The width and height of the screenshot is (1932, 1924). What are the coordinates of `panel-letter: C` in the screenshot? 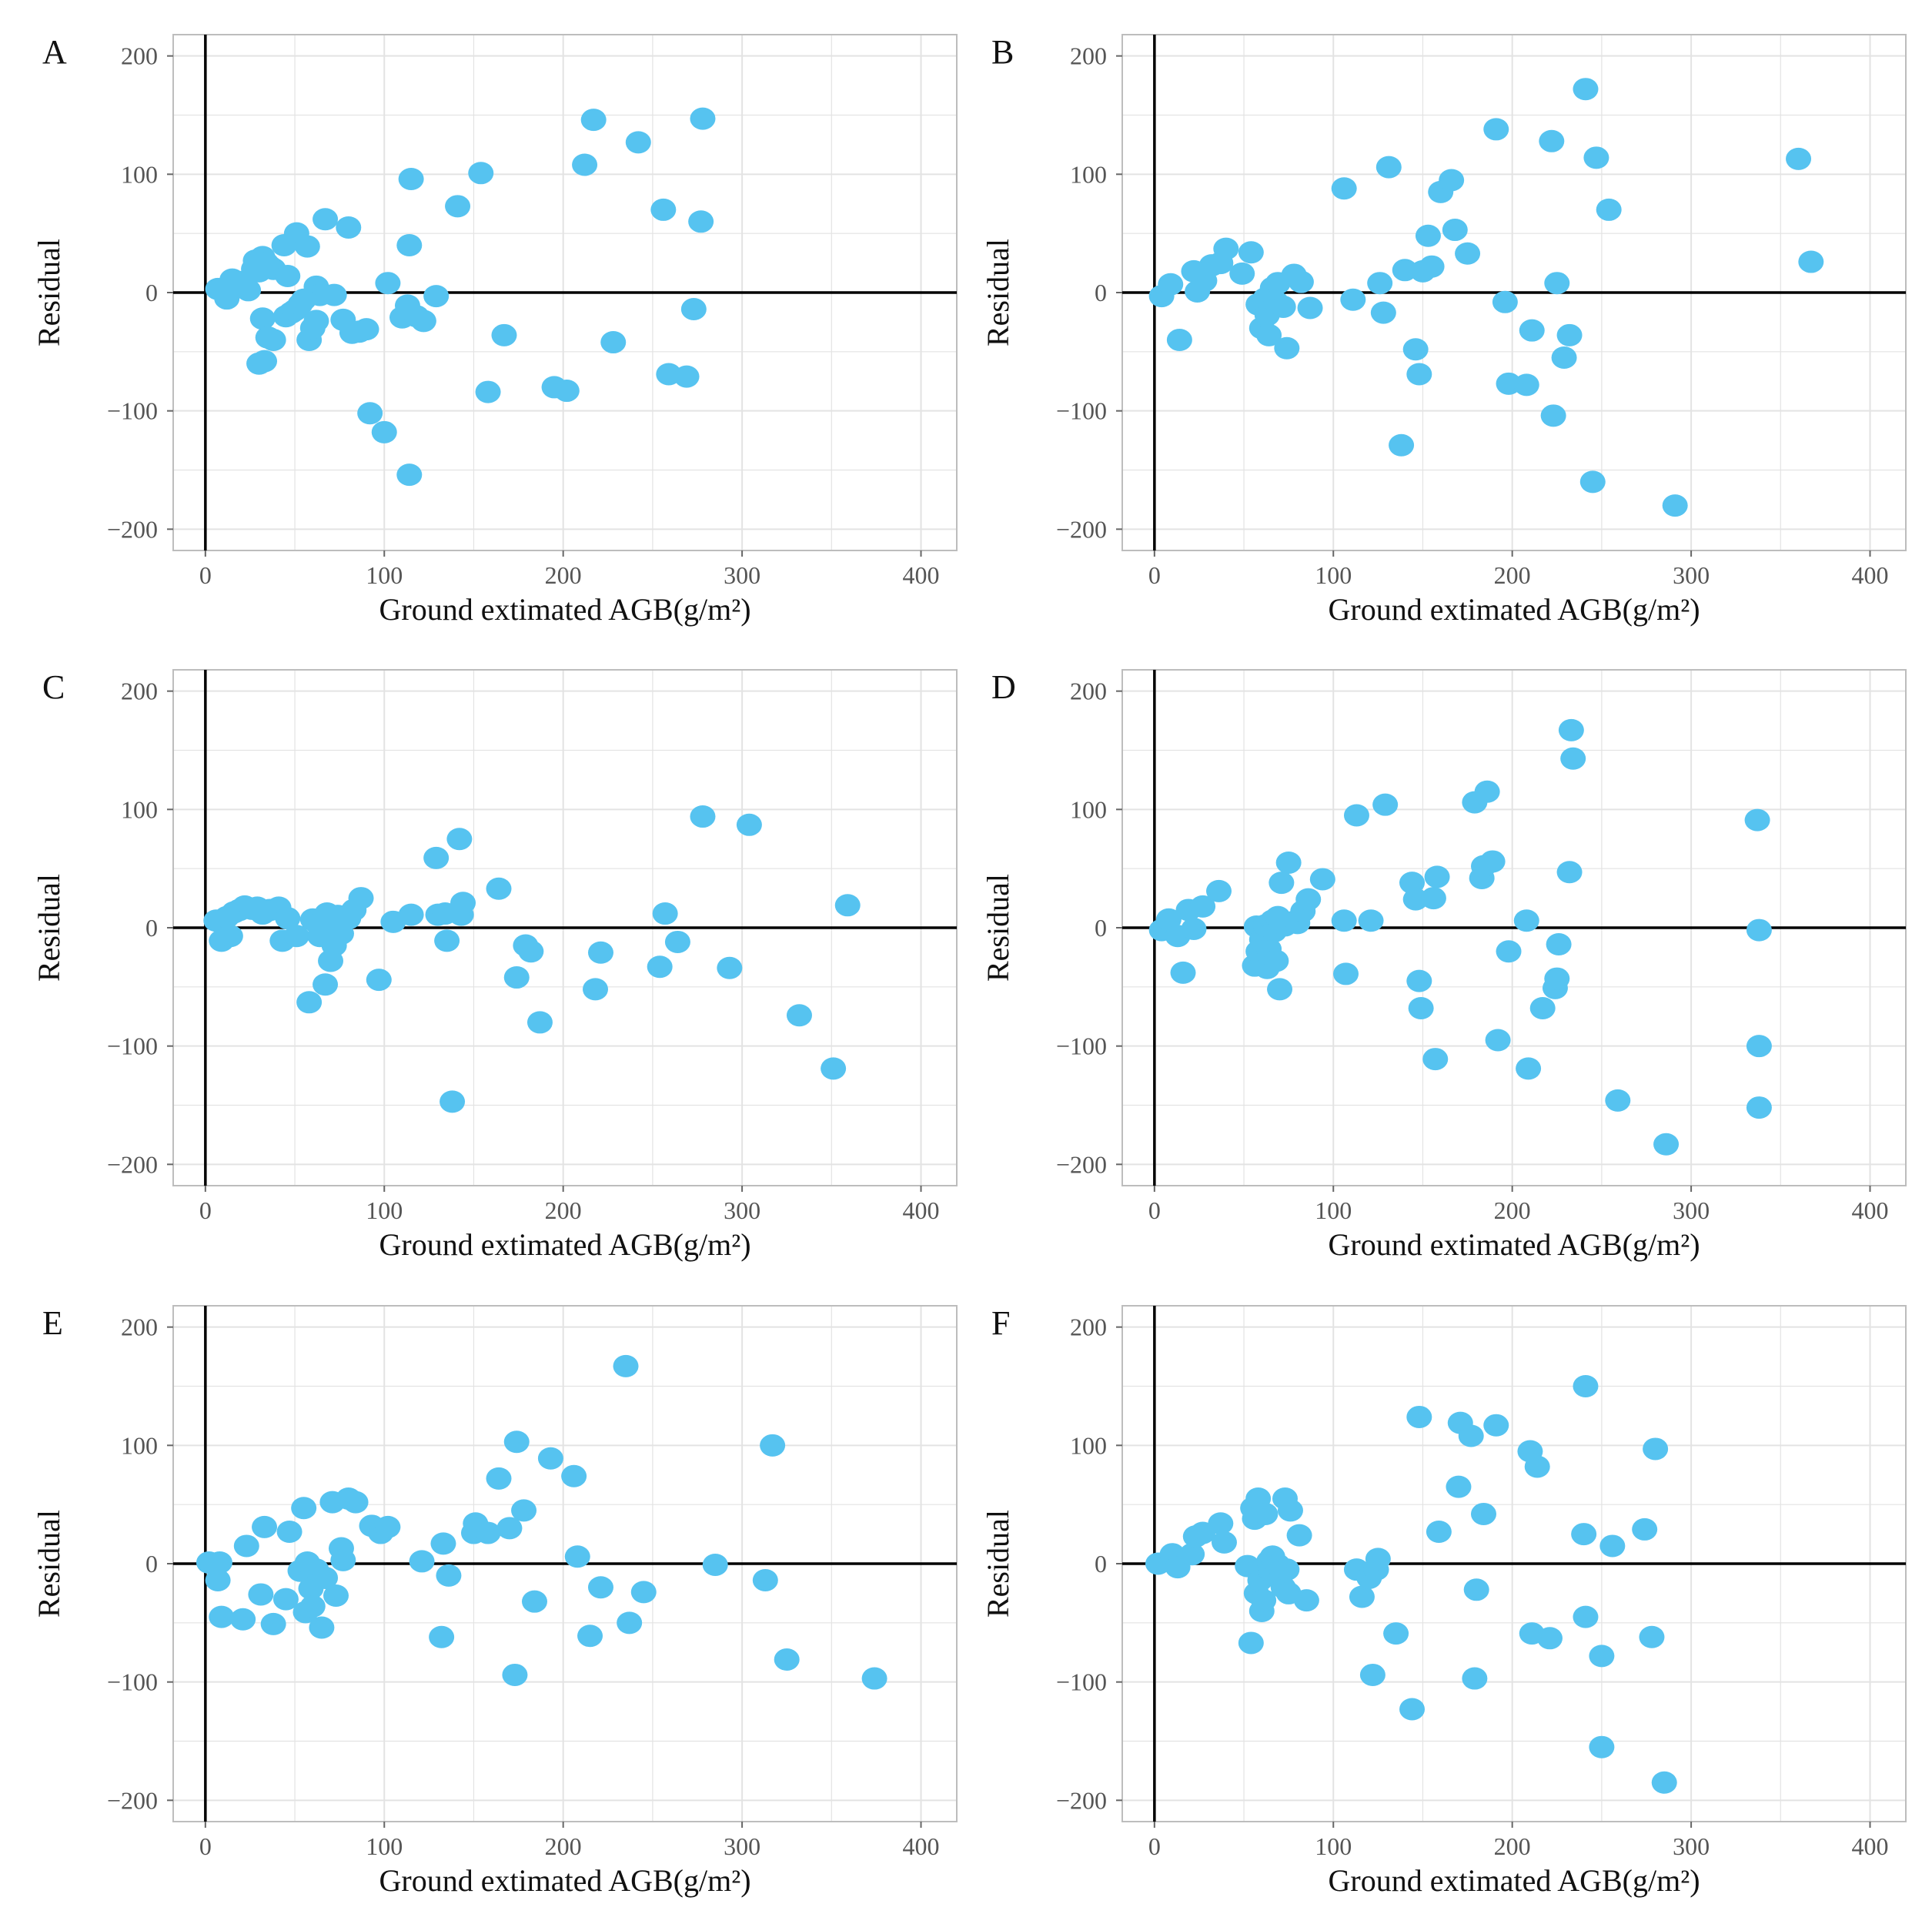 It's located at (53, 687).